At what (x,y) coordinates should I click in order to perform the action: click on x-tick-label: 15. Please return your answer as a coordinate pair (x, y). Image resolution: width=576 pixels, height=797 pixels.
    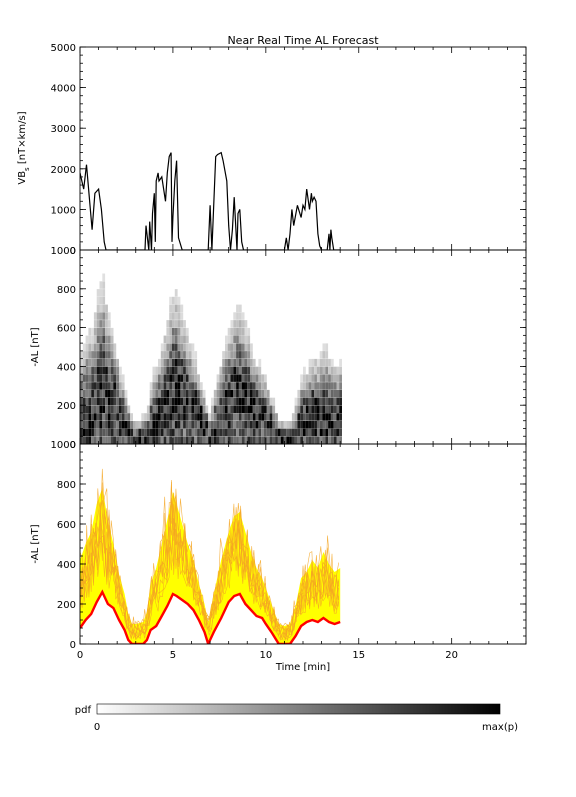
    Looking at the image, I should click on (358, 655).